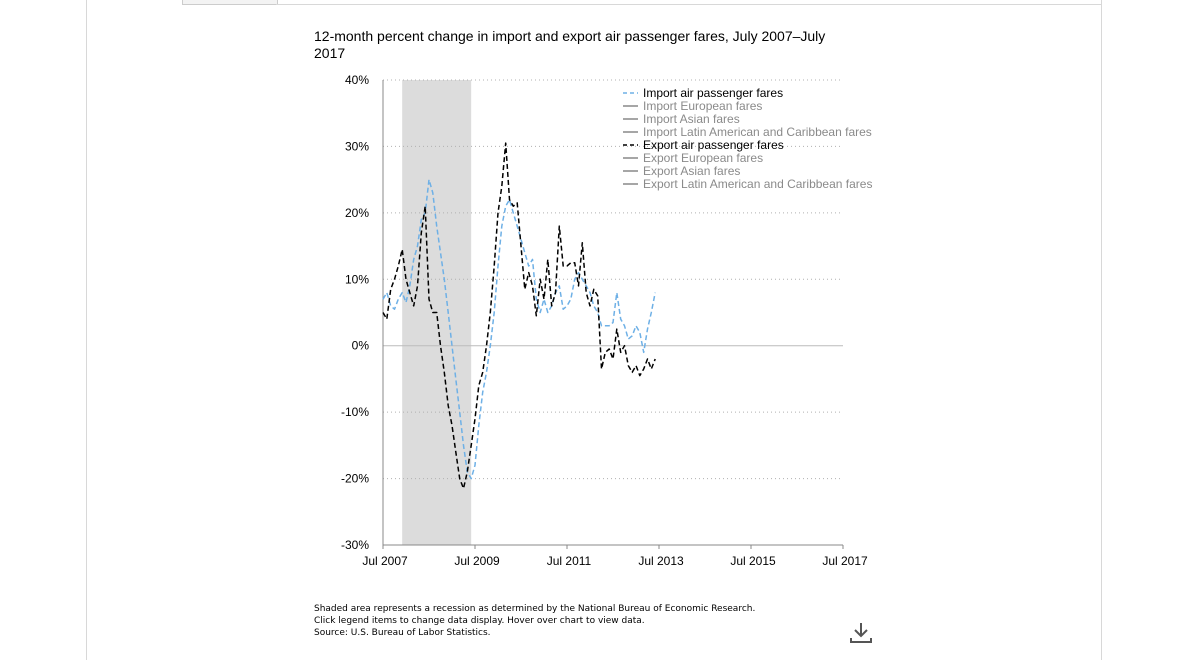  What do you see at coordinates (713, 93) in the screenshot?
I see `legend-label: Import air passenger fares` at bounding box center [713, 93].